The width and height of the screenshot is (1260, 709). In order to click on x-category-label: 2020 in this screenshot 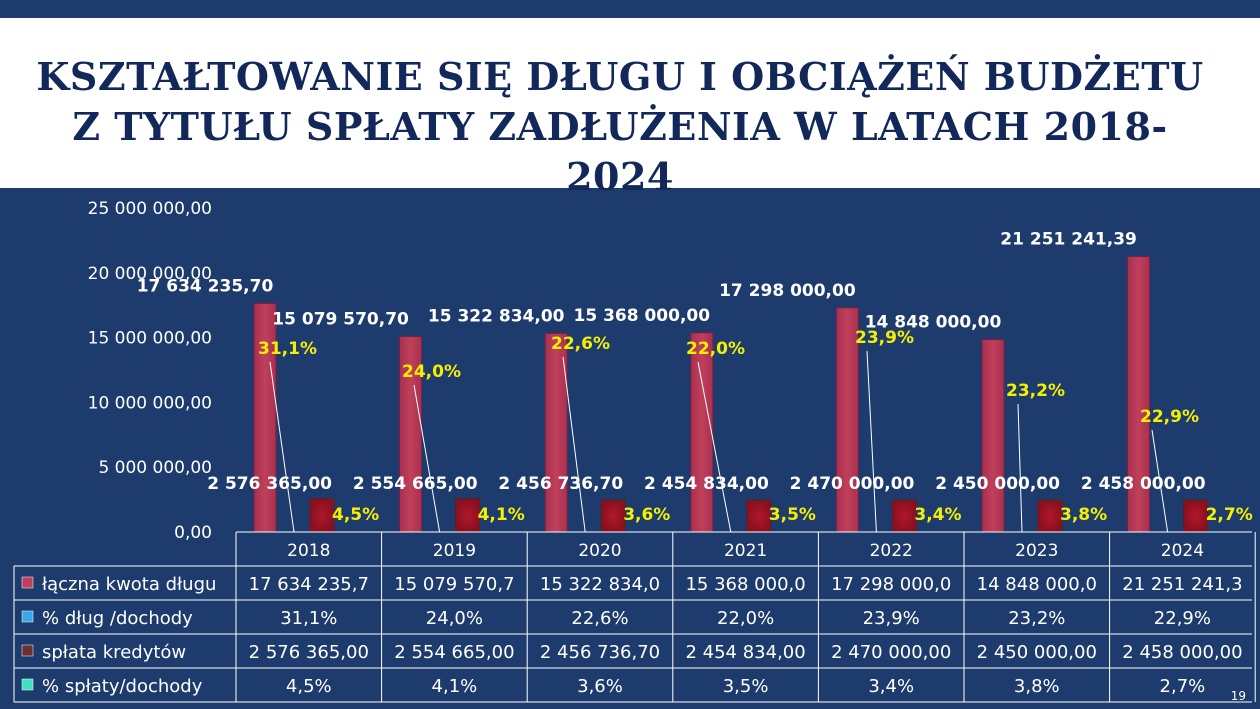, I will do `click(599, 551)`.